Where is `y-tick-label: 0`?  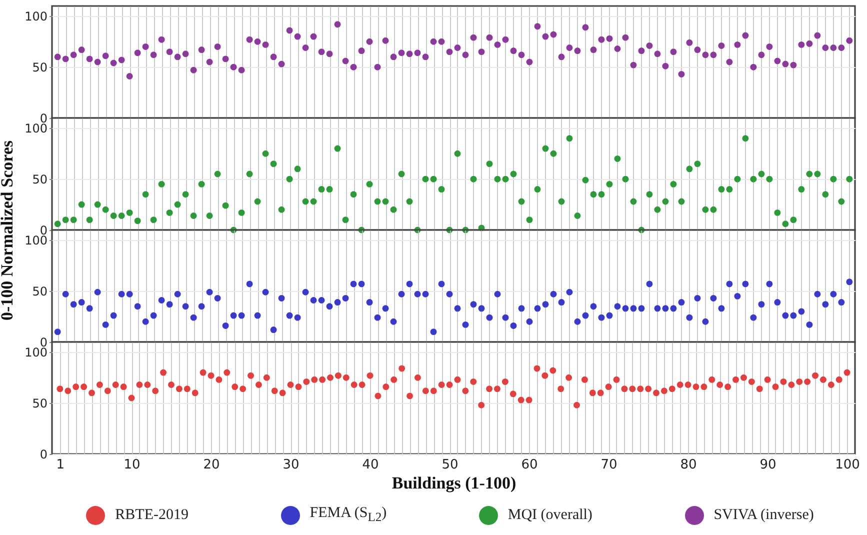 y-tick-label: 0 is located at coordinates (44, 455).